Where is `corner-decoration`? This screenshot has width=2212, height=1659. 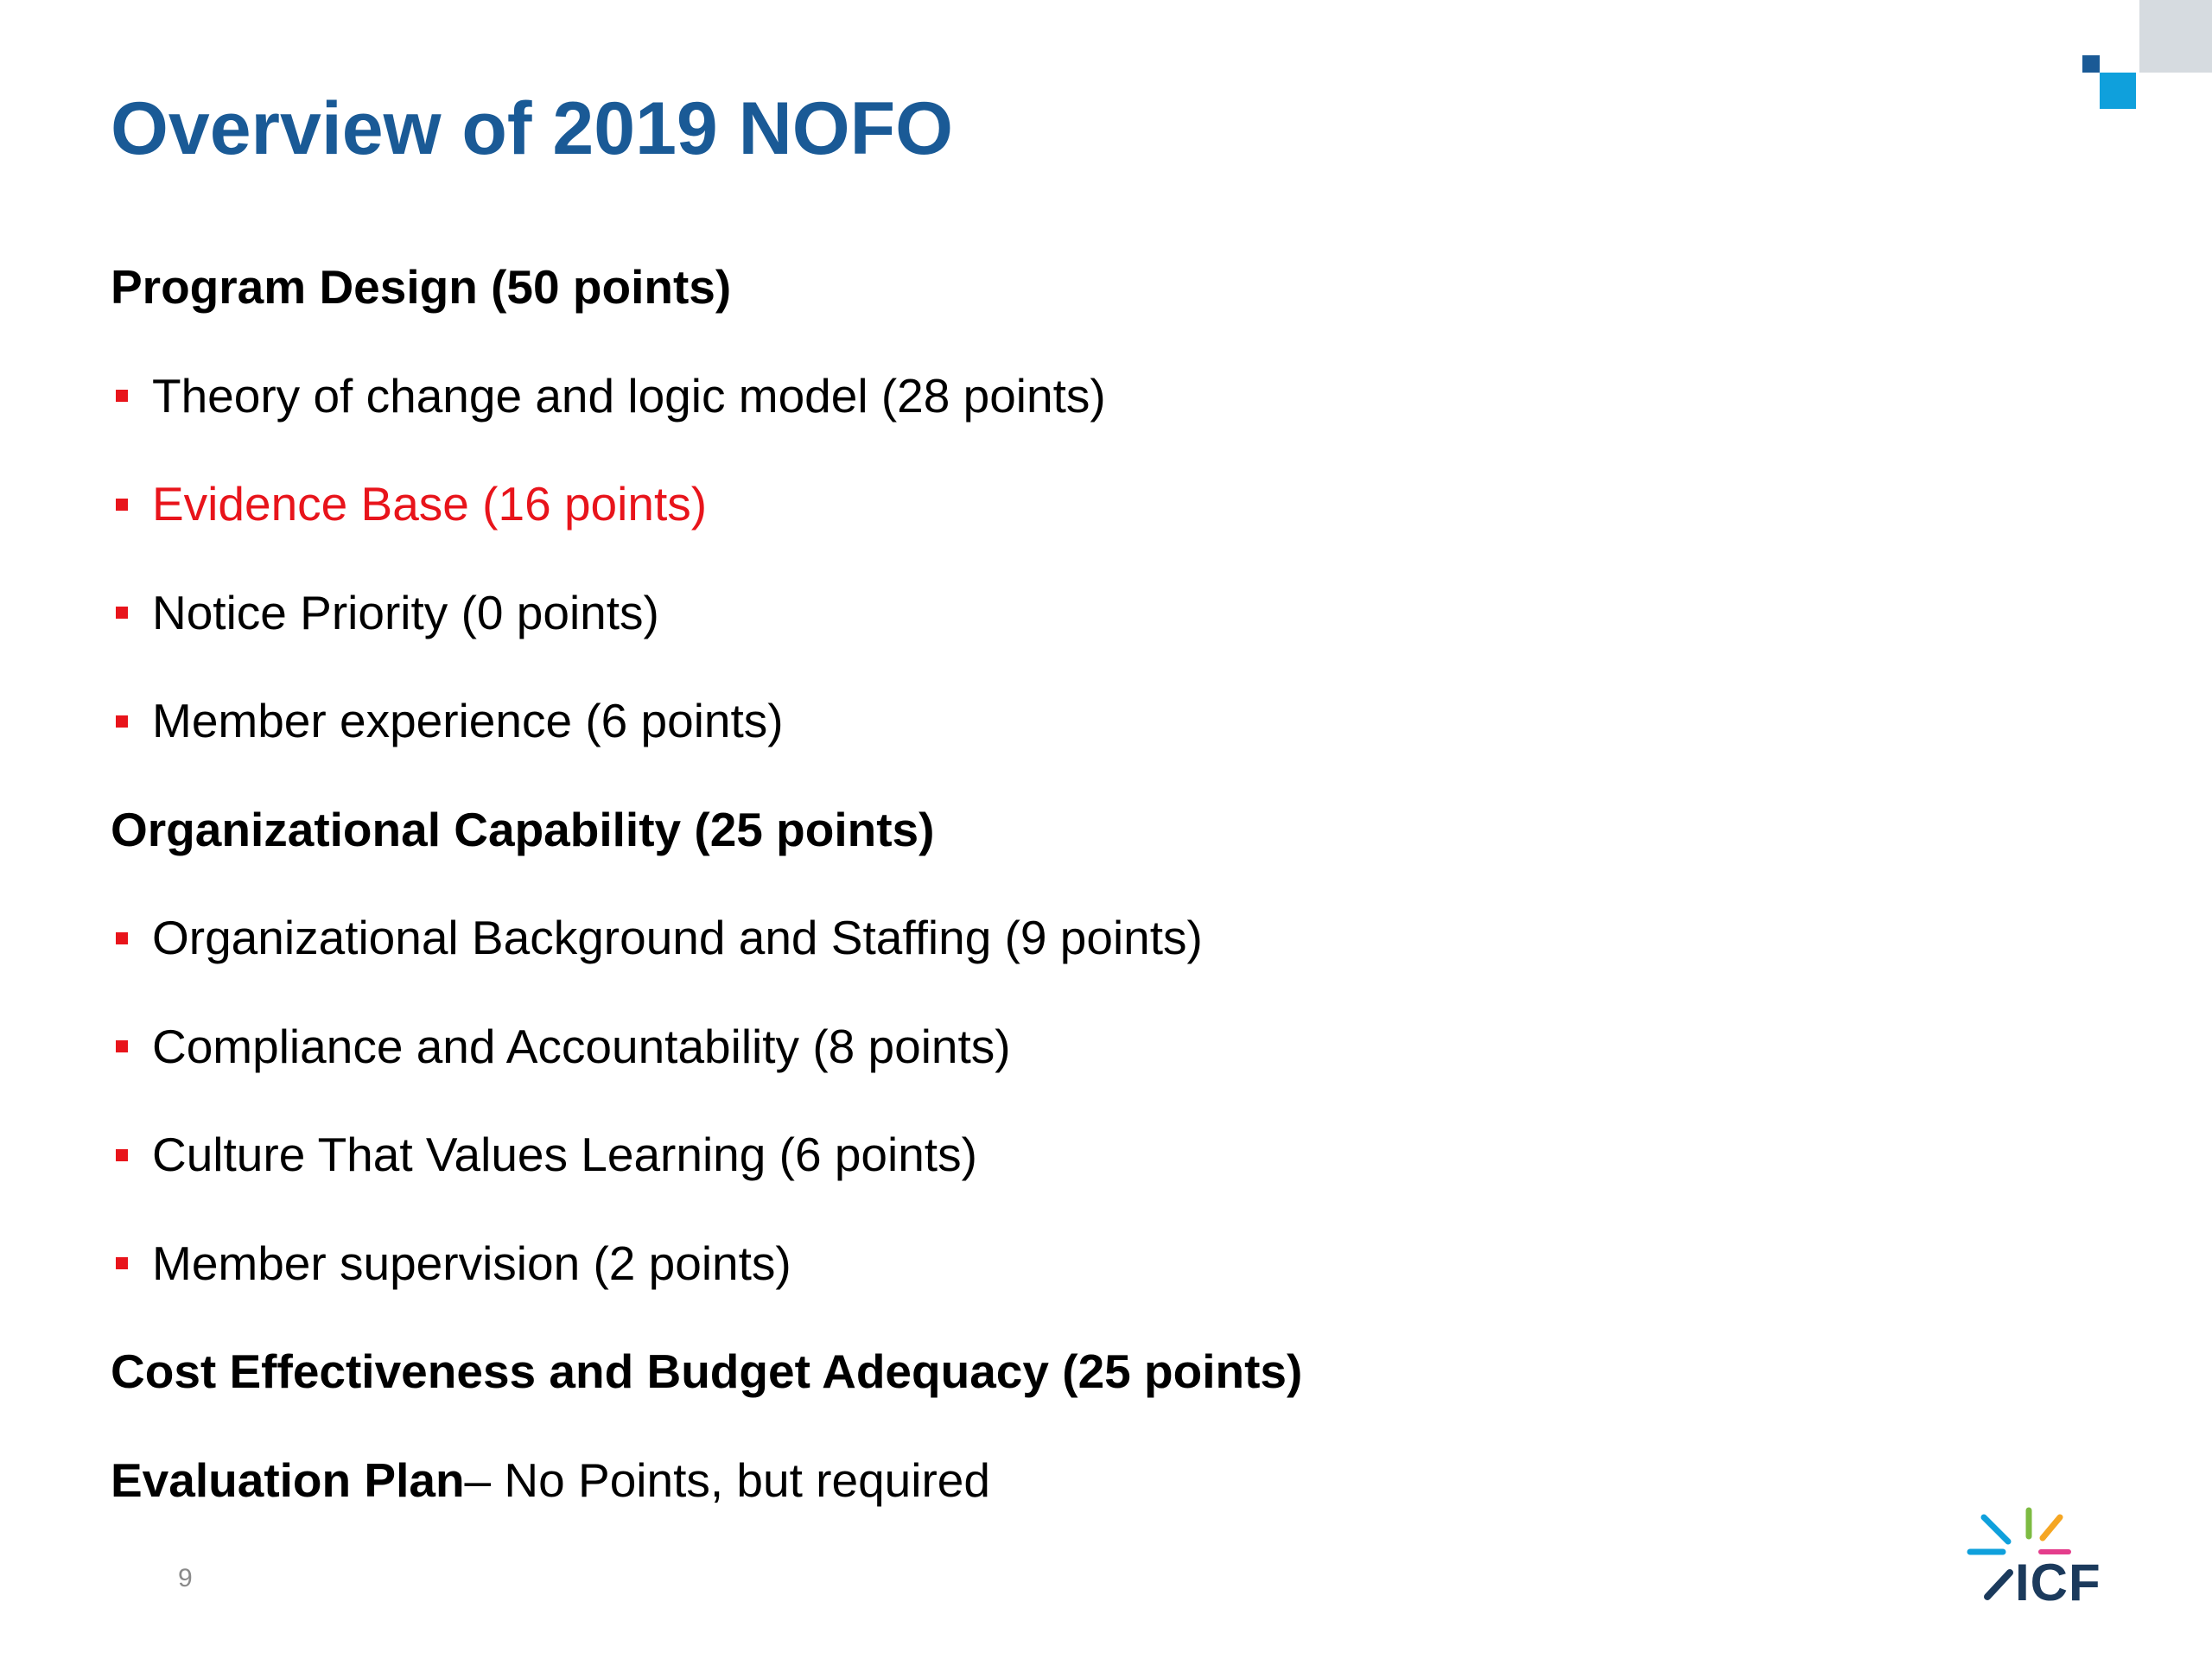
corner-decoration is located at coordinates (2125, 61).